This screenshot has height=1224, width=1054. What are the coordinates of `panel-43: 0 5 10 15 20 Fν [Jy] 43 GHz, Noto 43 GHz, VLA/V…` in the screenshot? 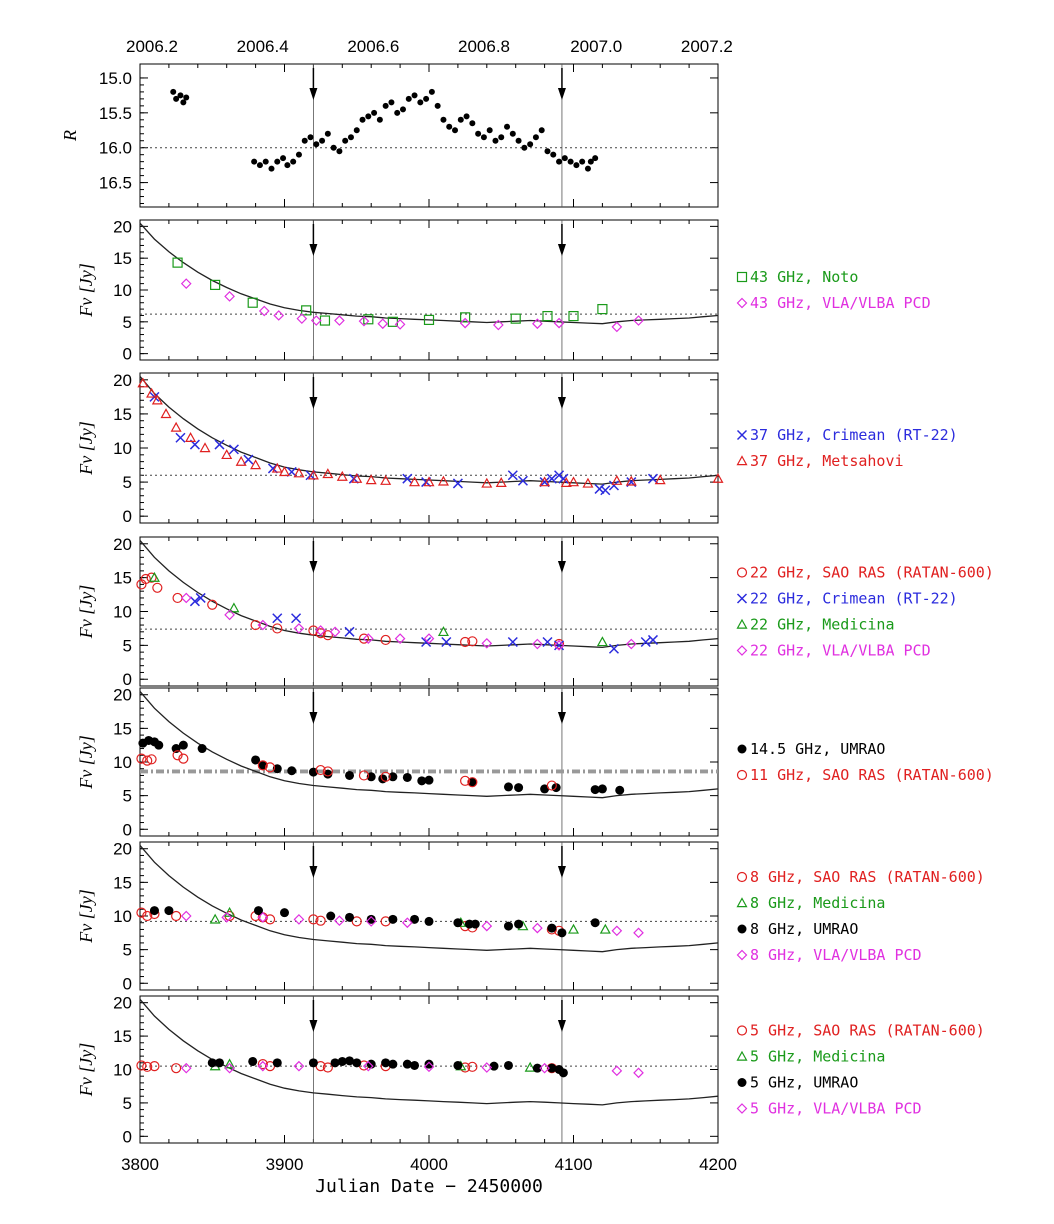 It's located at (503, 290).